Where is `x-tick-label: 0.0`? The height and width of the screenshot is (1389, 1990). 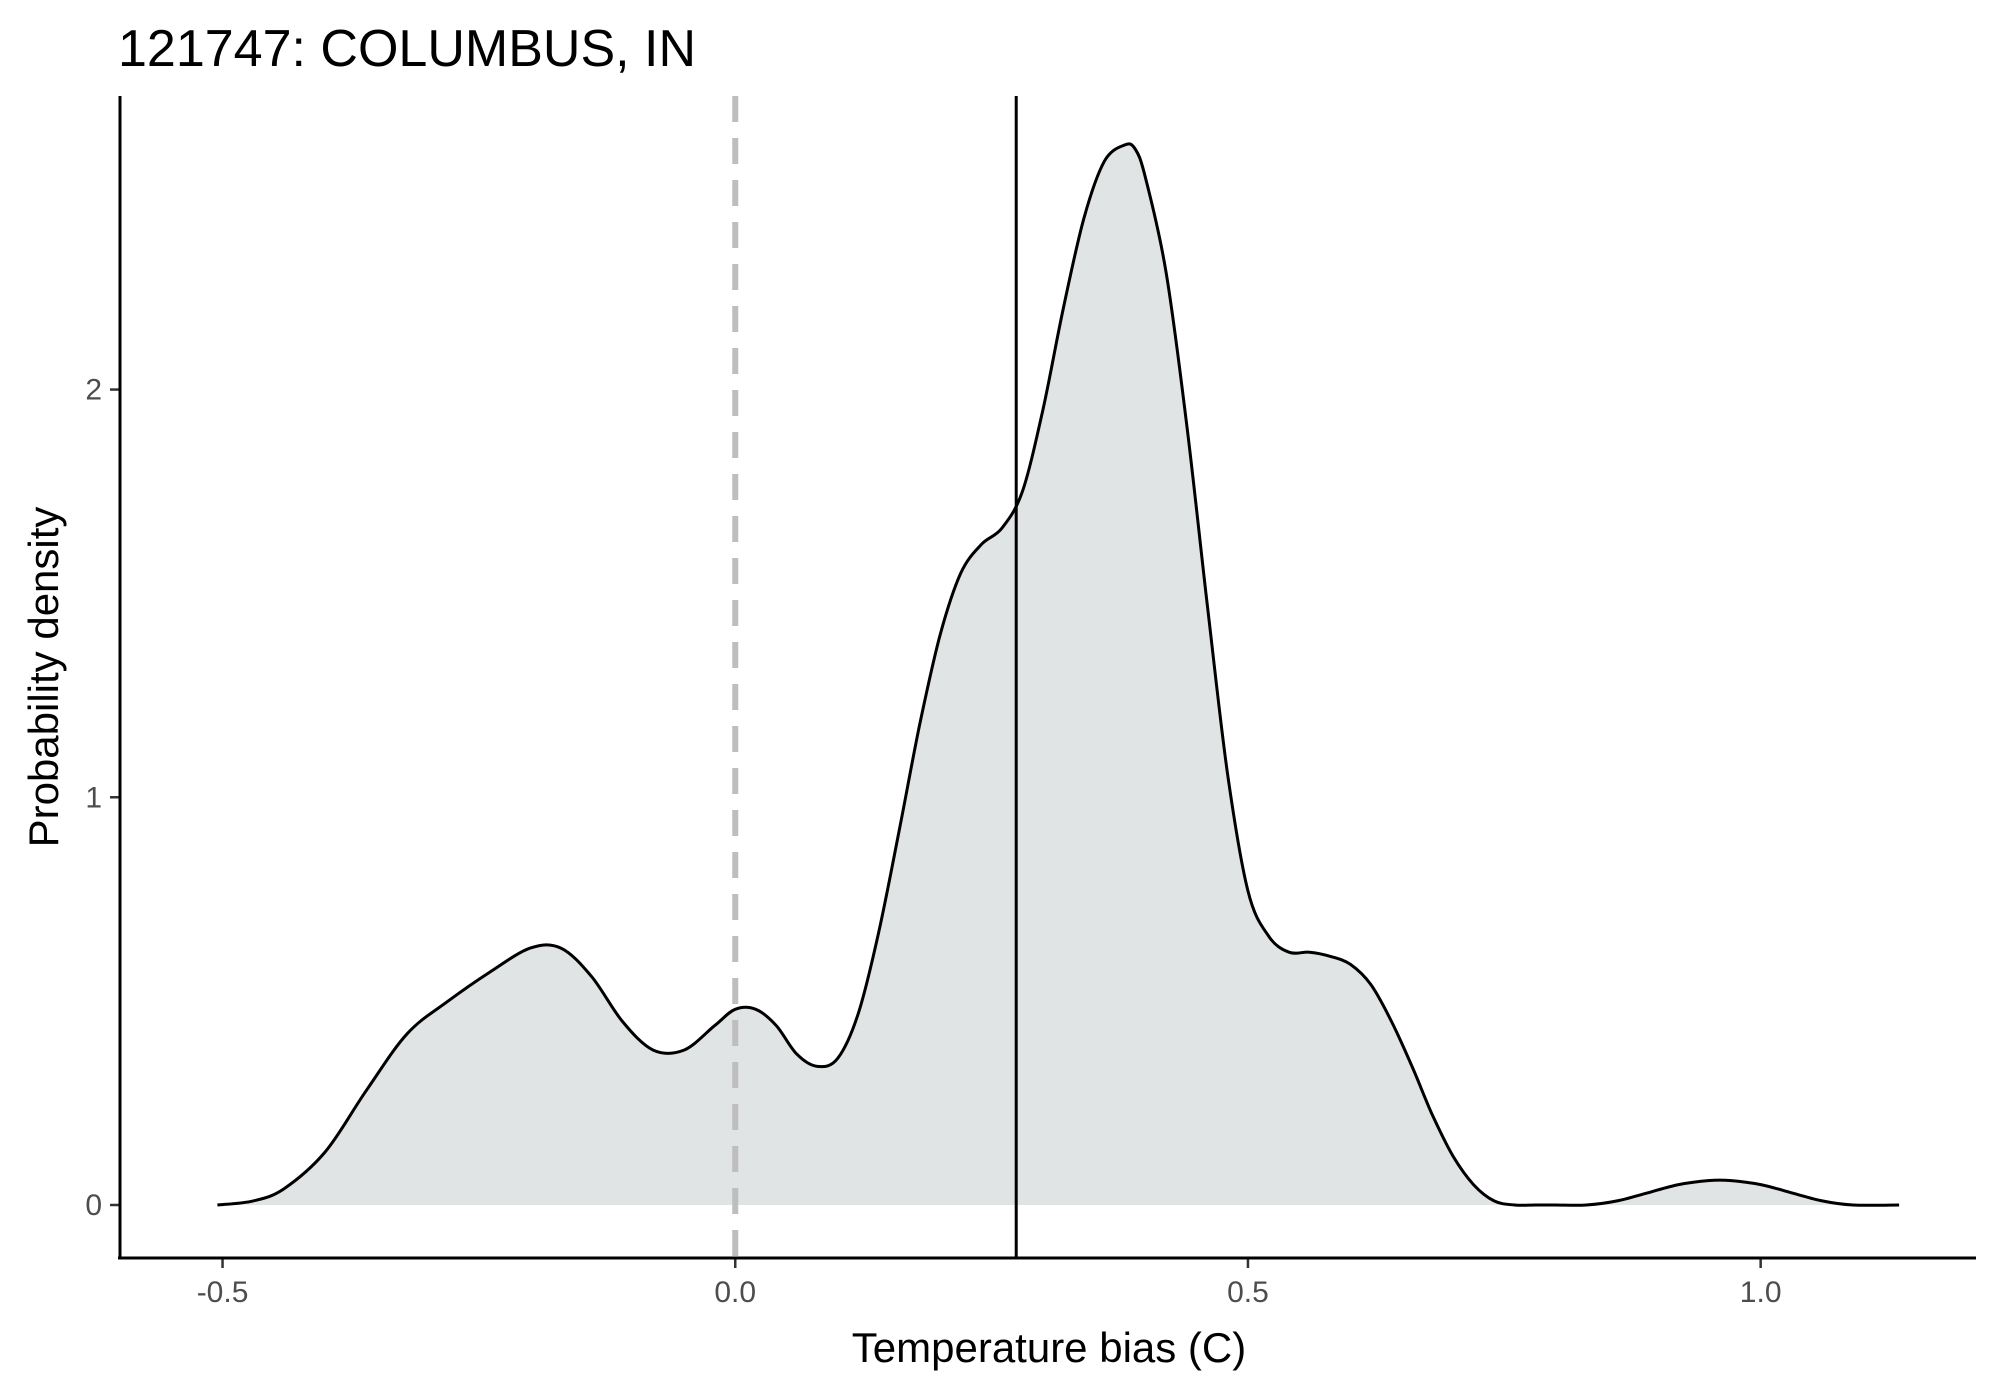 x-tick-label: 0.0 is located at coordinates (735, 1292).